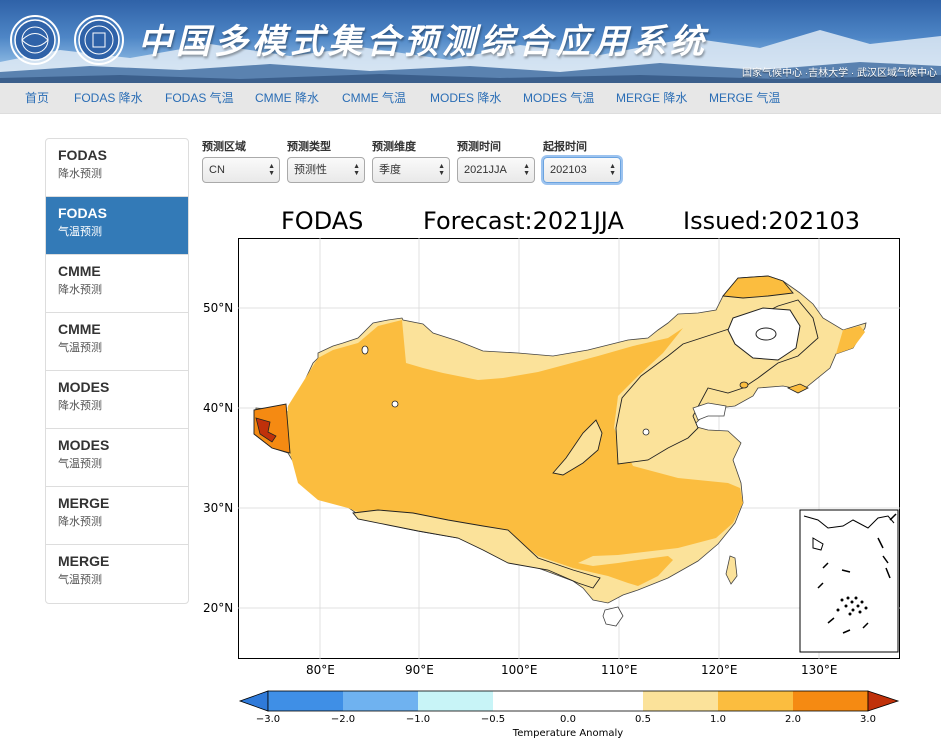 The height and width of the screenshot is (748, 941). What do you see at coordinates (117, 516) in the screenshot?
I see `sidebar-item-merge-precip: MERGE 降水预测` at bounding box center [117, 516].